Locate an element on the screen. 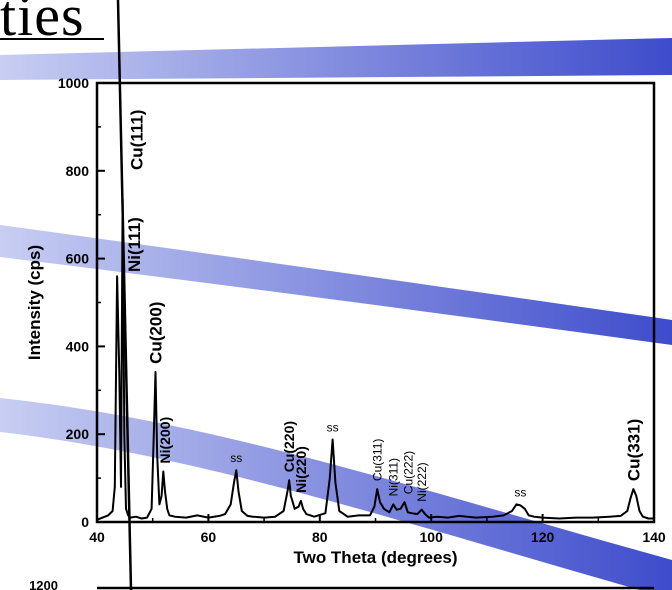 The image size is (672, 590). x-tick-label: 80 is located at coordinates (320, 537).